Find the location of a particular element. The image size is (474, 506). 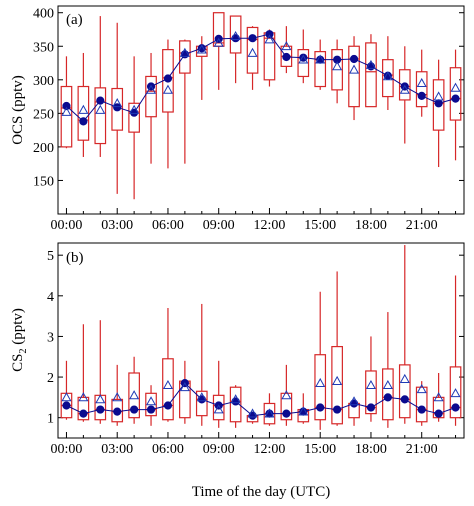

ytick-label: 1 is located at coordinates (50, 419).